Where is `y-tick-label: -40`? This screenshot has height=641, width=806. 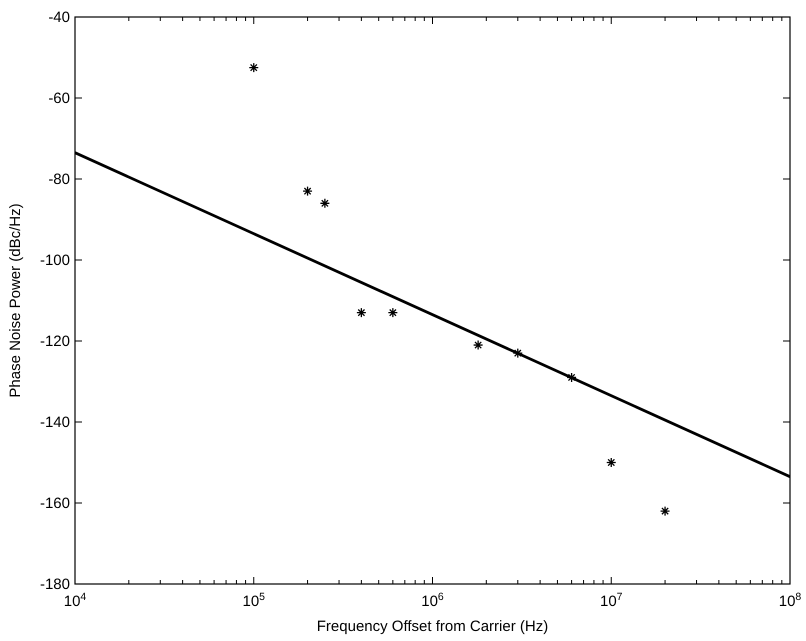 y-tick-label: -40 is located at coordinates (59, 17).